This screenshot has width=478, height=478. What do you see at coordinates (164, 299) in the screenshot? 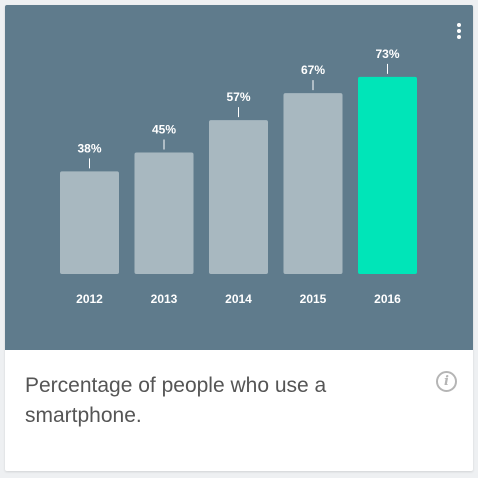
I see `category-label-2013: 2013` at bounding box center [164, 299].